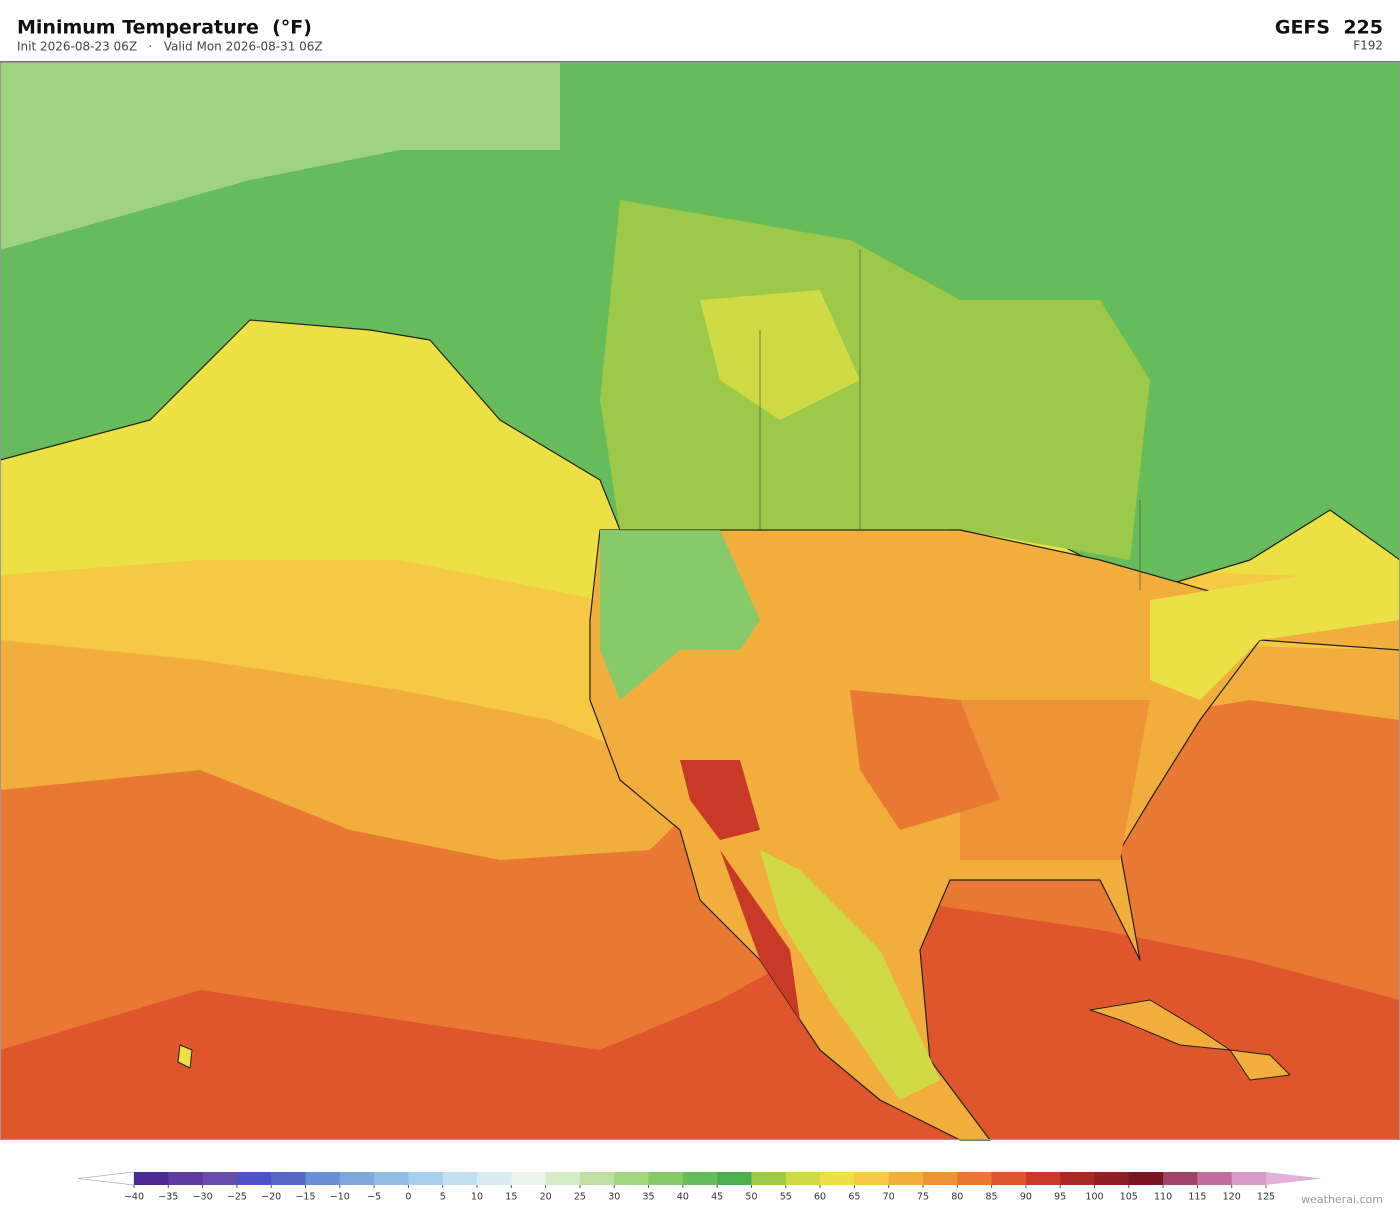  I want to click on tick-label: −35, so click(168, 1197).